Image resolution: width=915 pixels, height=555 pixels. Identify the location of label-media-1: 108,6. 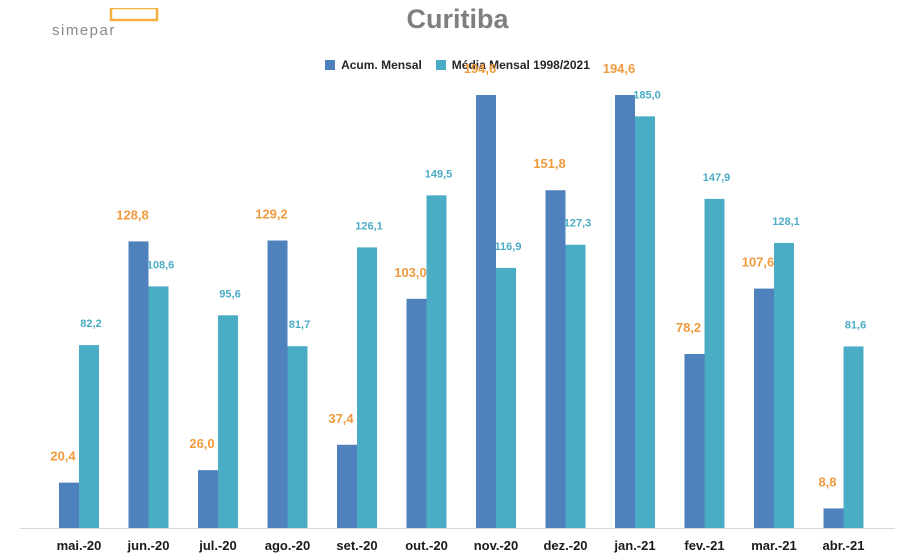
(161, 265).